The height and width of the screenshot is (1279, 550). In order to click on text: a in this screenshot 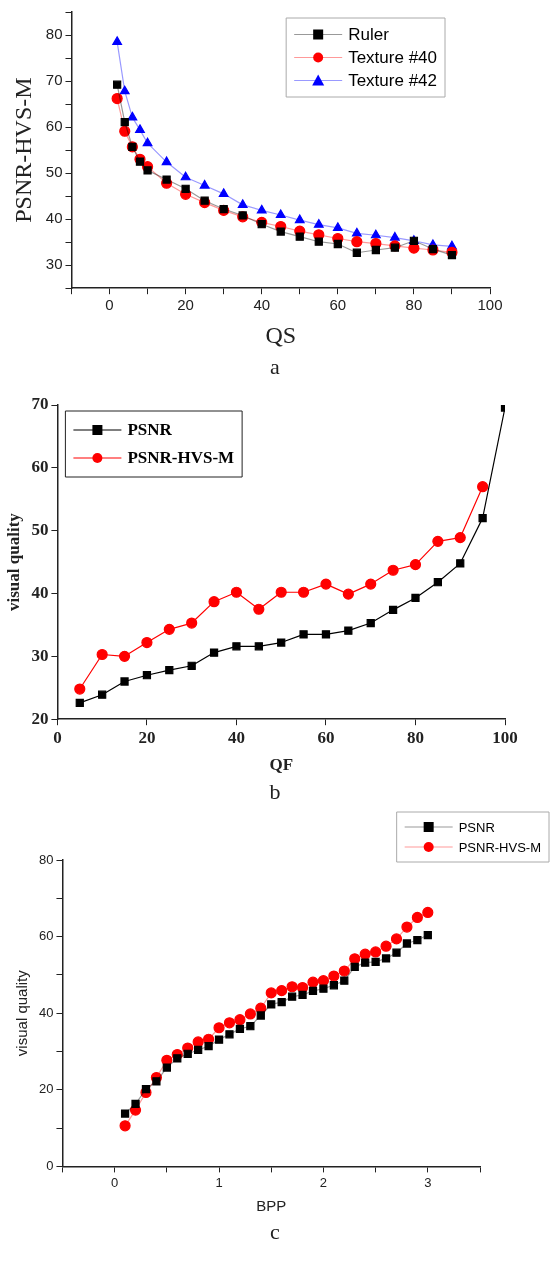, I will do `click(275, 366)`.